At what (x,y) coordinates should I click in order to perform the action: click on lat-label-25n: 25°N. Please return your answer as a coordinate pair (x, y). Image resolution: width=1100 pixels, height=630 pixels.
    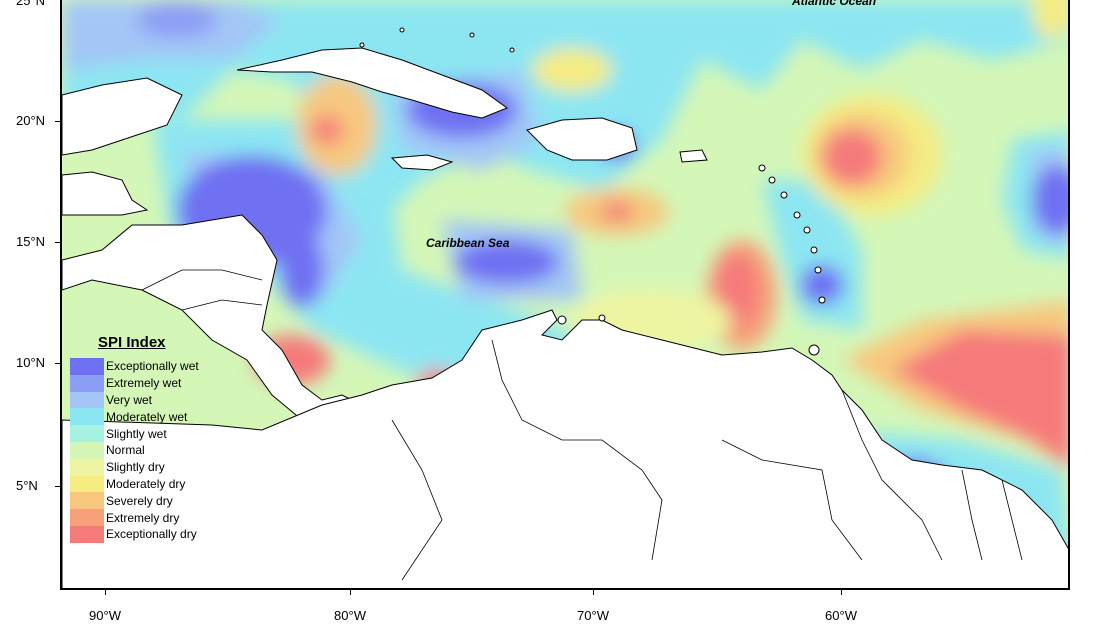
    Looking at the image, I should click on (31, 4).